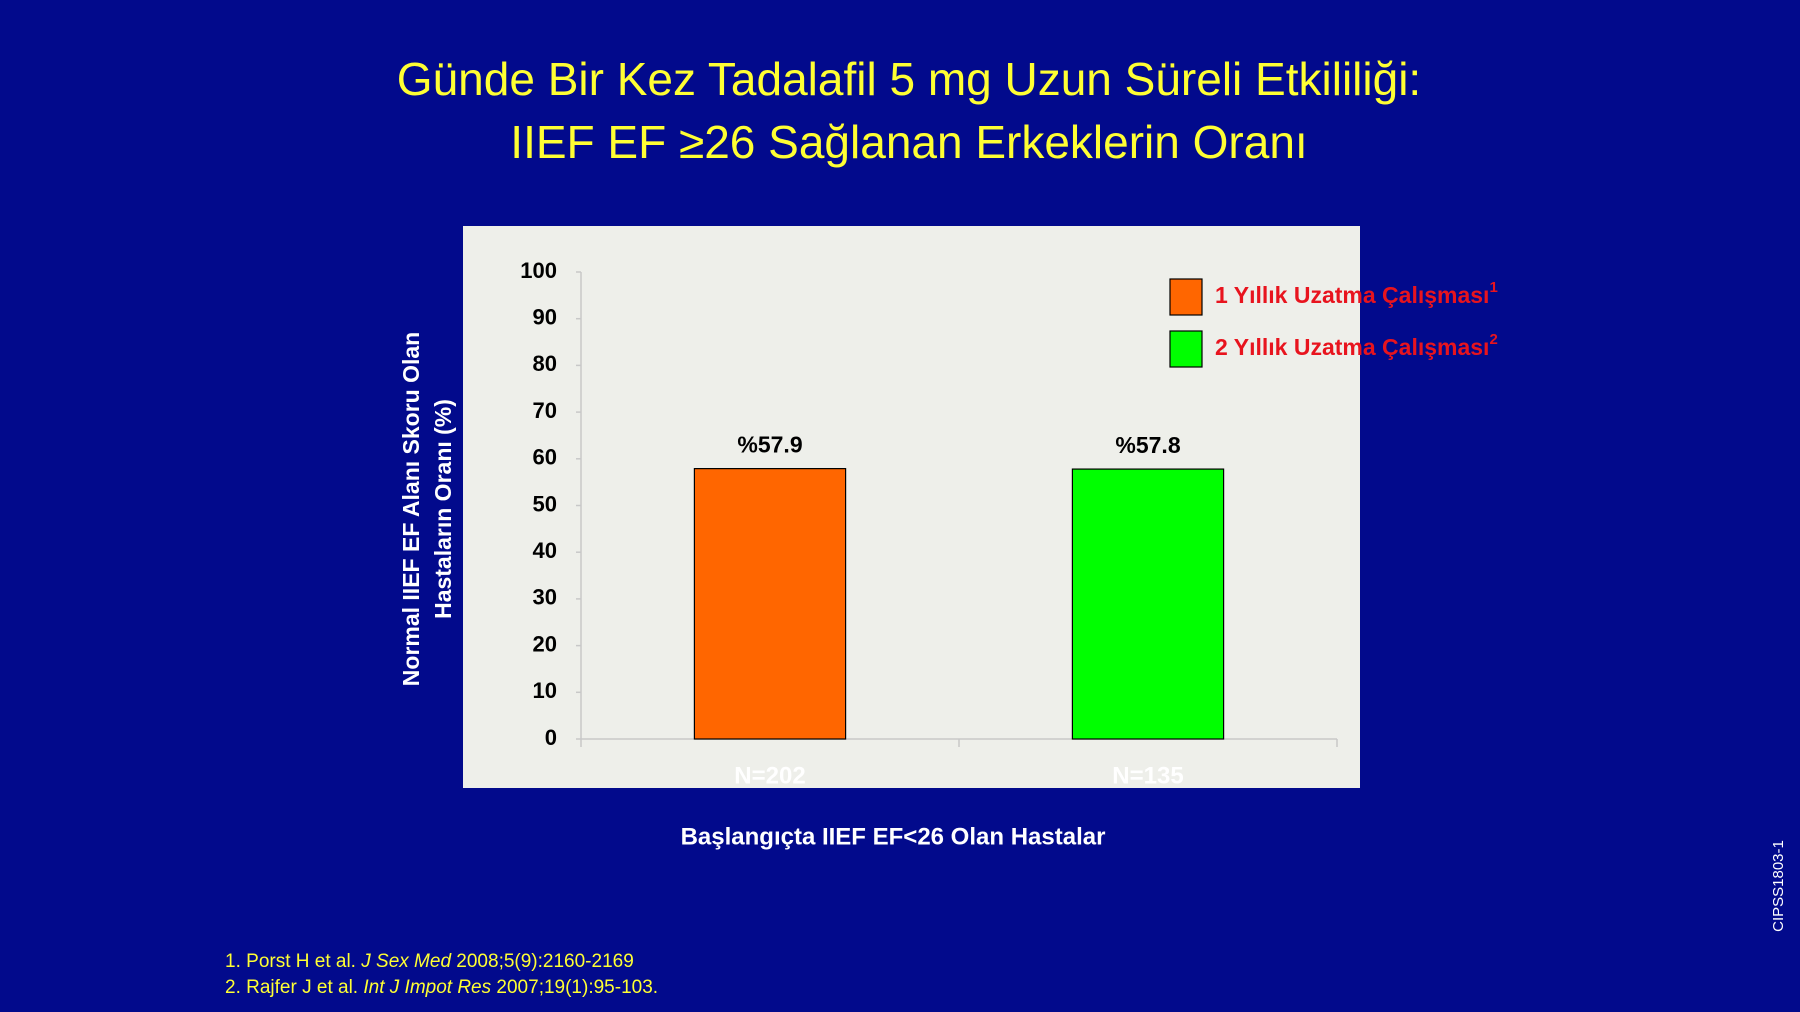 This screenshot has height=1012, width=1800. I want to click on value-label: %57.9, so click(769, 445).